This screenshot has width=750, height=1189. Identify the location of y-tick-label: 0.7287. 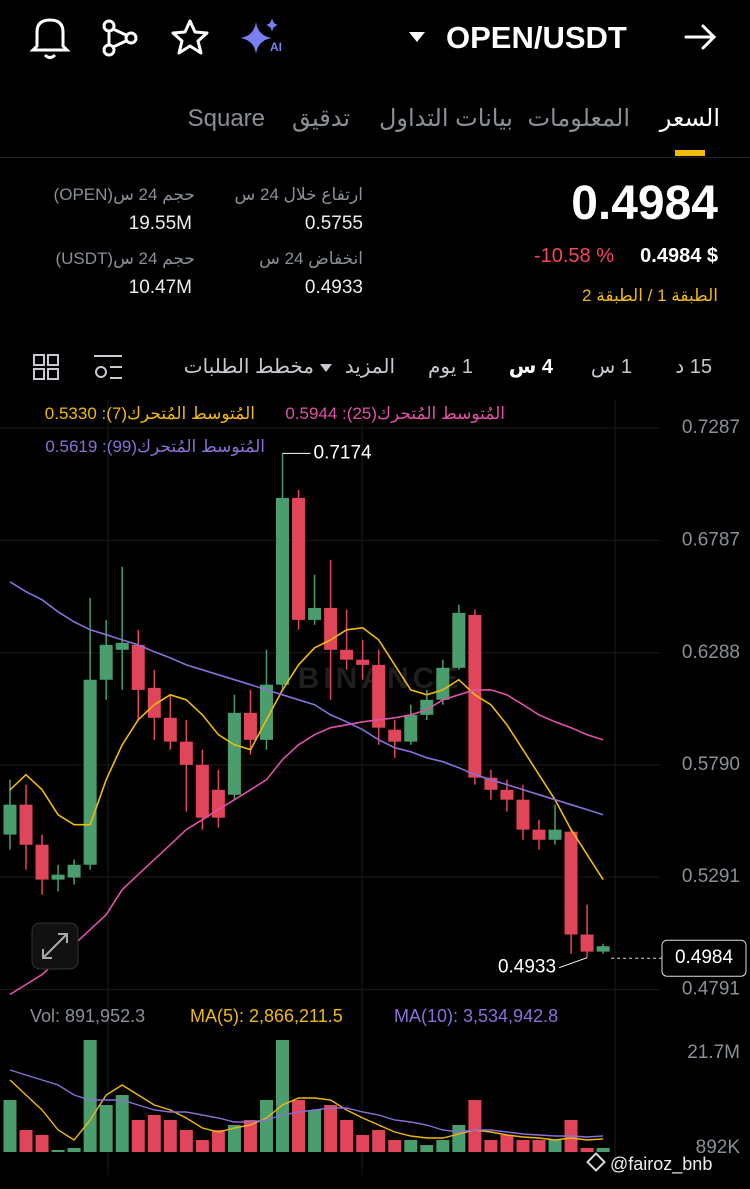
(711, 427).